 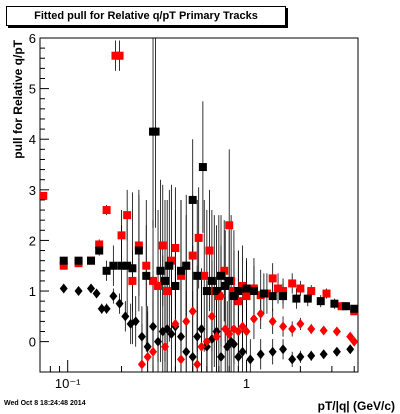 I want to click on y-tick-label: 2, so click(x=32, y=240).